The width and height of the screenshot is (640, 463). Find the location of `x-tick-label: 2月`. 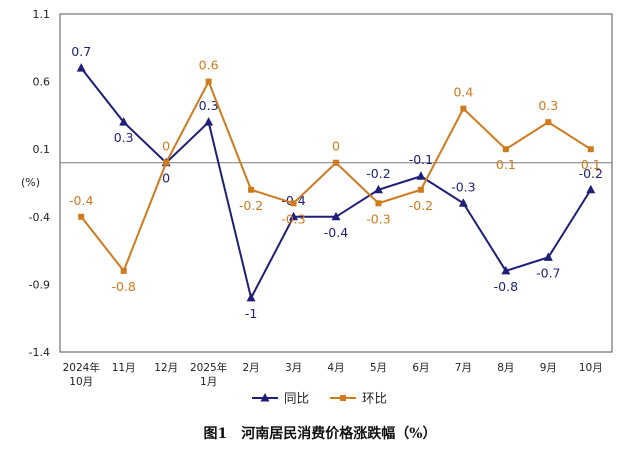

x-tick-label: 2月 is located at coordinates (250, 368).